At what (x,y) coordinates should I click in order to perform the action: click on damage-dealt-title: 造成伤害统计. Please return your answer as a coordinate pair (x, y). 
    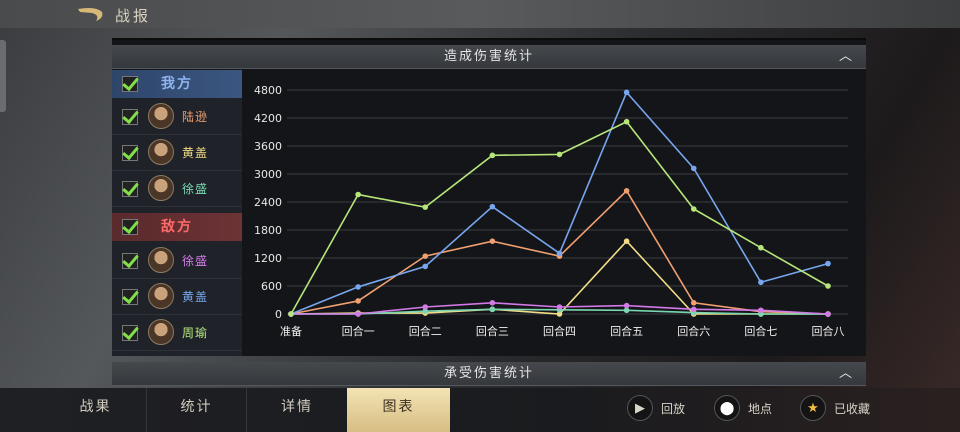
    Looking at the image, I should click on (488, 56).